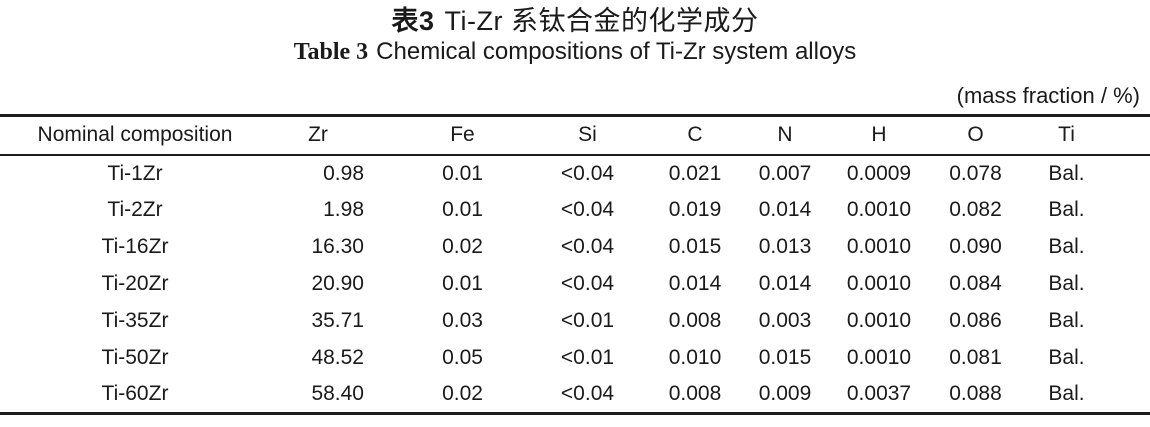  What do you see at coordinates (785, 246) in the screenshot?
I see `cell-n: 0.013` at bounding box center [785, 246].